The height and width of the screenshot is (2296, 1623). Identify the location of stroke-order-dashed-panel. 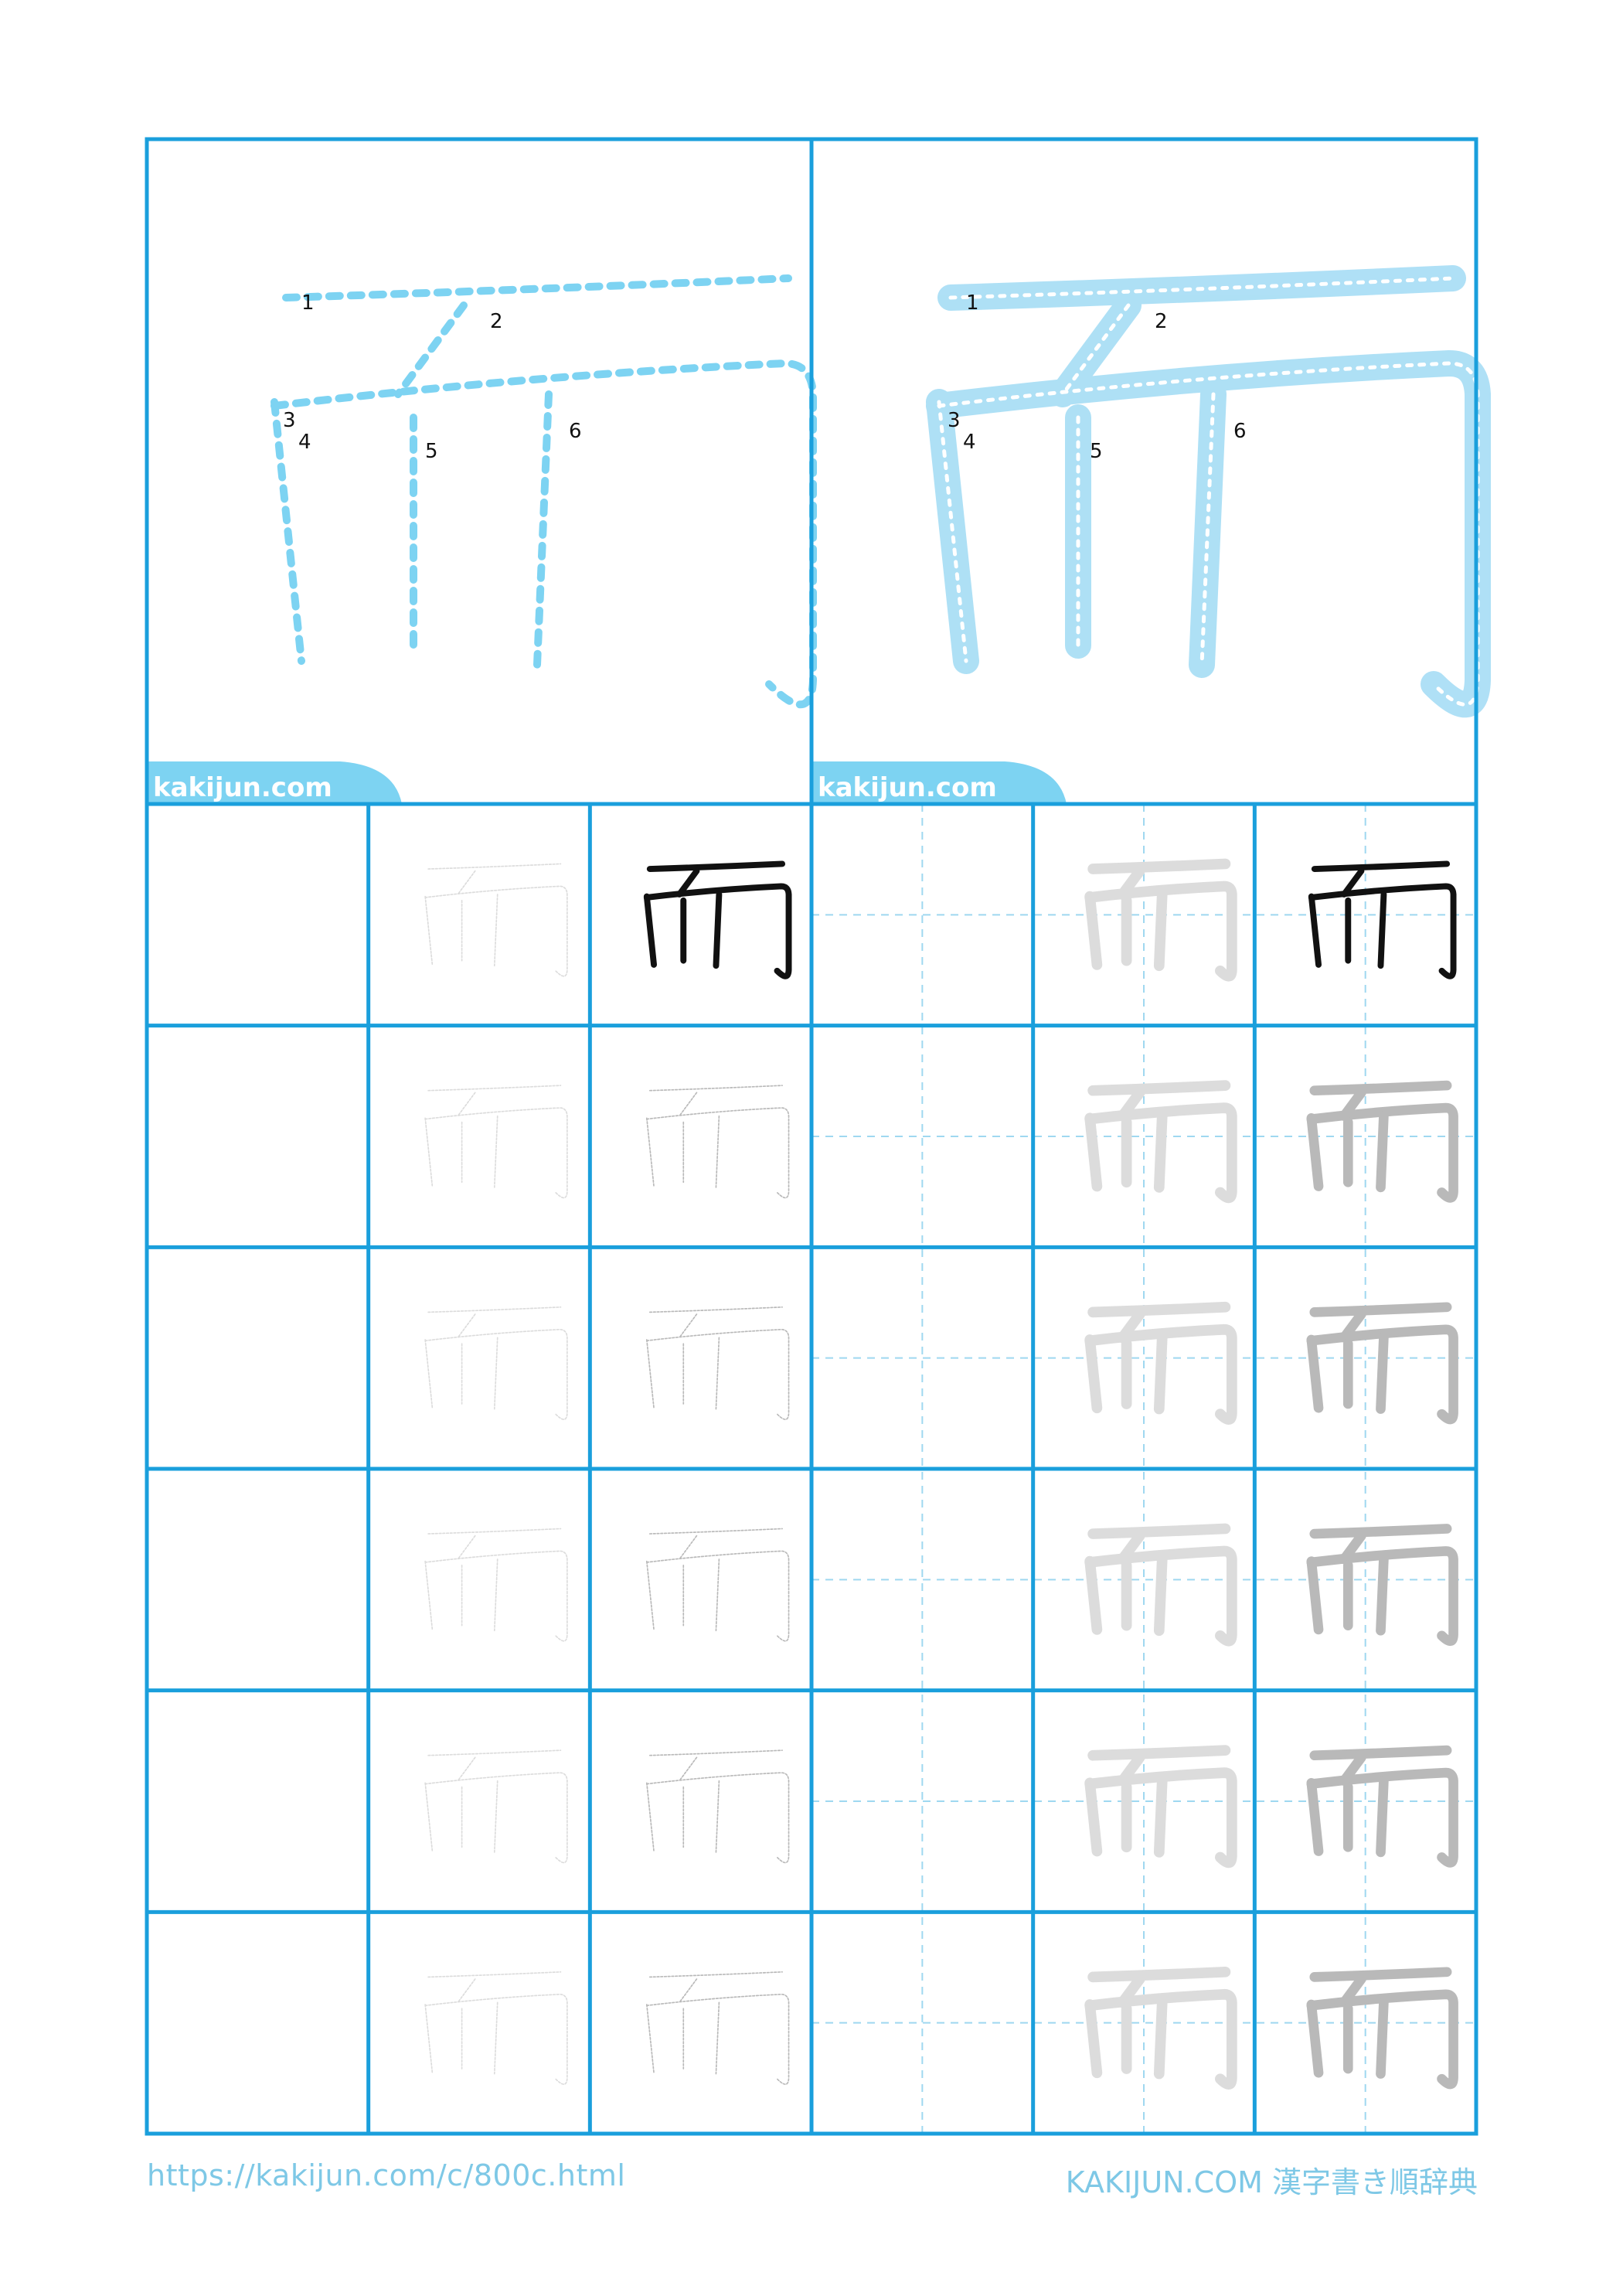
(543, 491).